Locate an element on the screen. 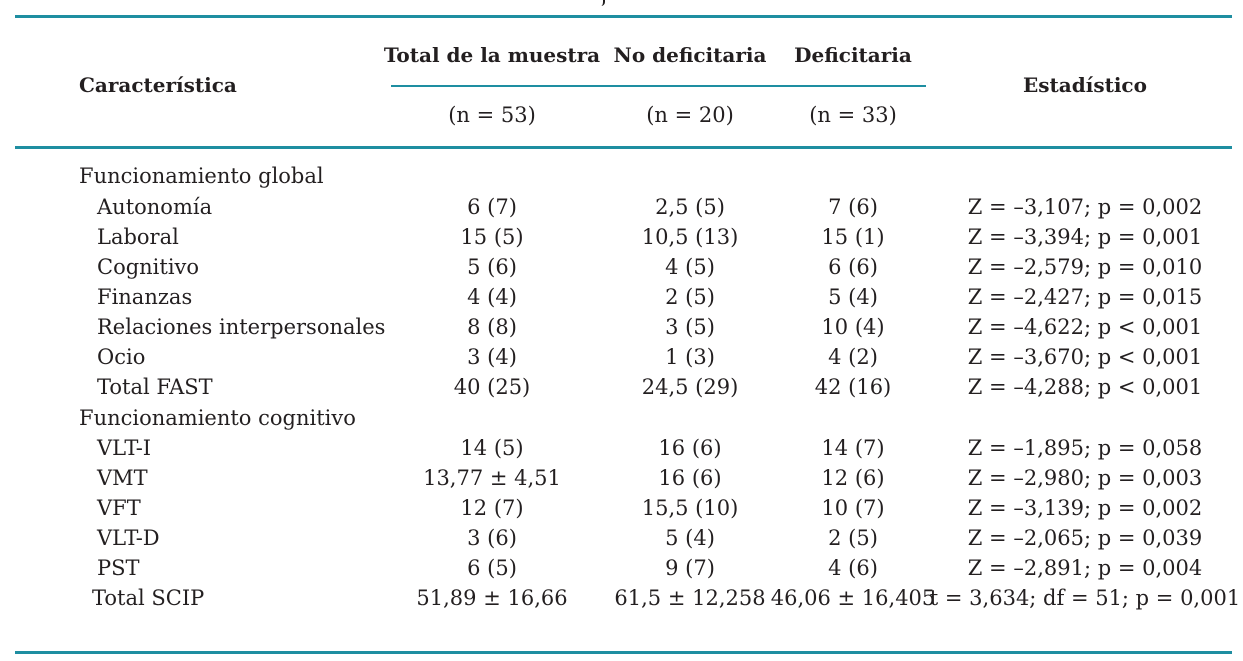  n-total: (n = 53) is located at coordinates (492, 115).